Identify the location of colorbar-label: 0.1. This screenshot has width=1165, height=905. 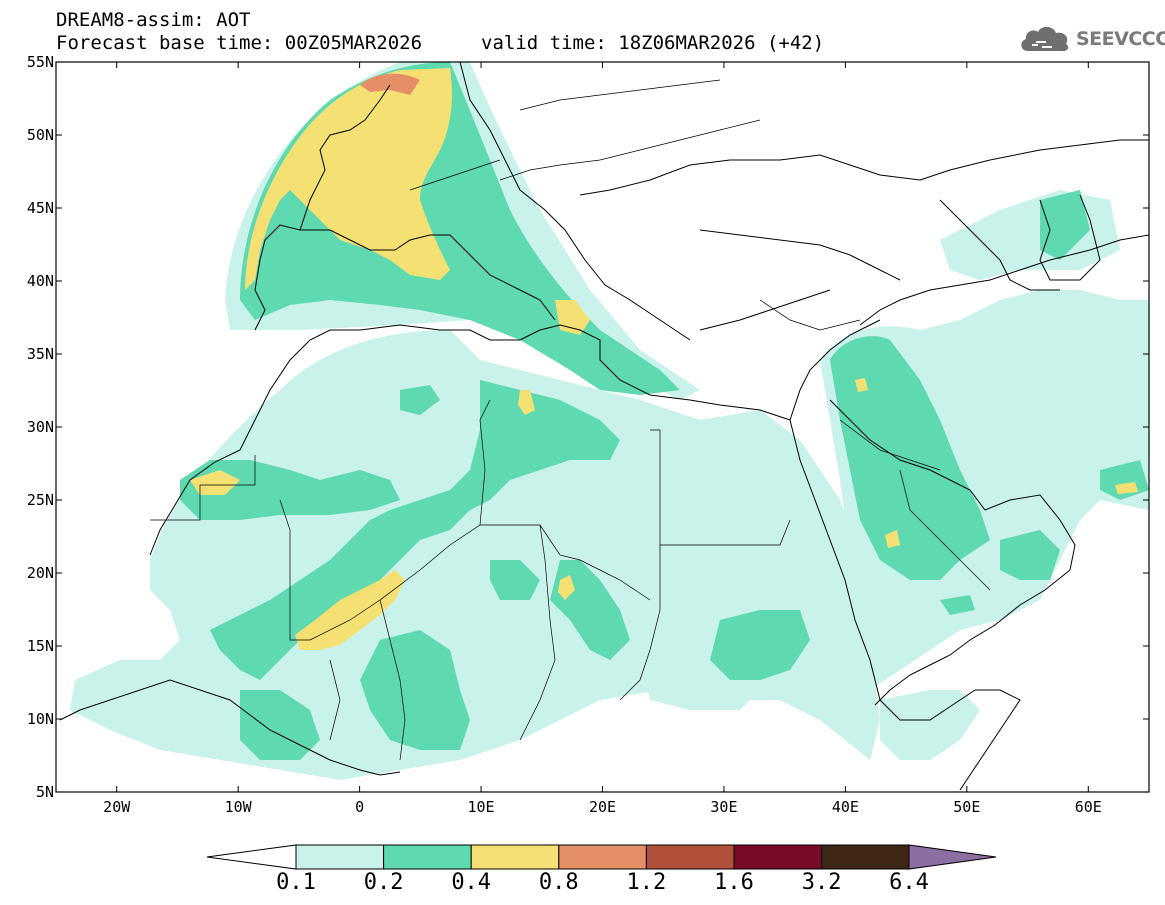
(296, 882).